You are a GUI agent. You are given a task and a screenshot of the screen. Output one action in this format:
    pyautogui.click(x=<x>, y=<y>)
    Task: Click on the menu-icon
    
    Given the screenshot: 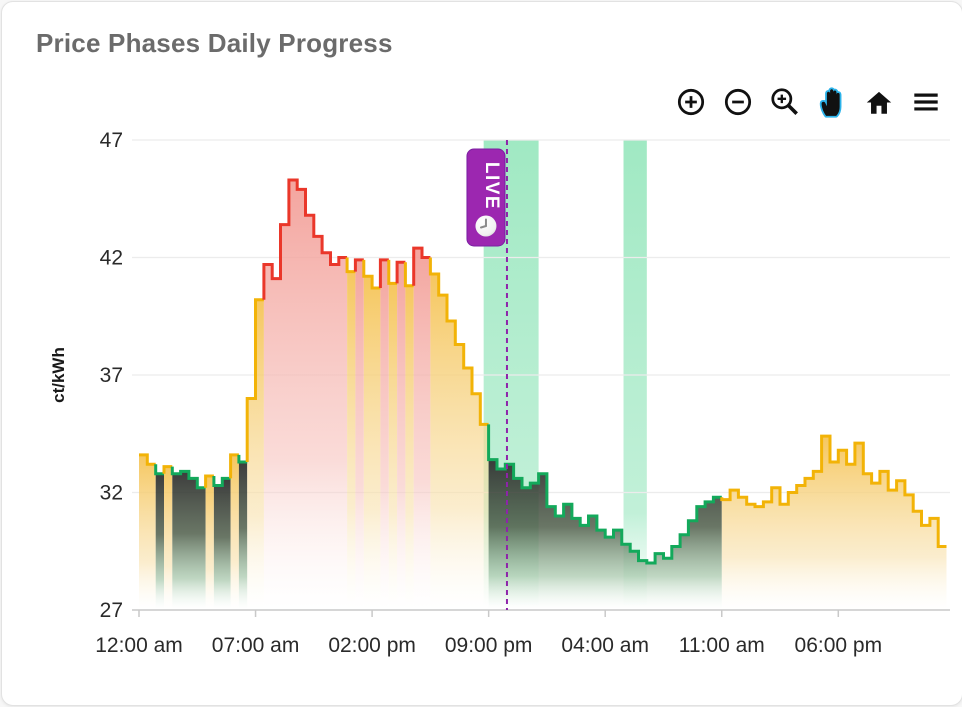 What is the action you would take?
    pyautogui.click(x=926, y=102)
    